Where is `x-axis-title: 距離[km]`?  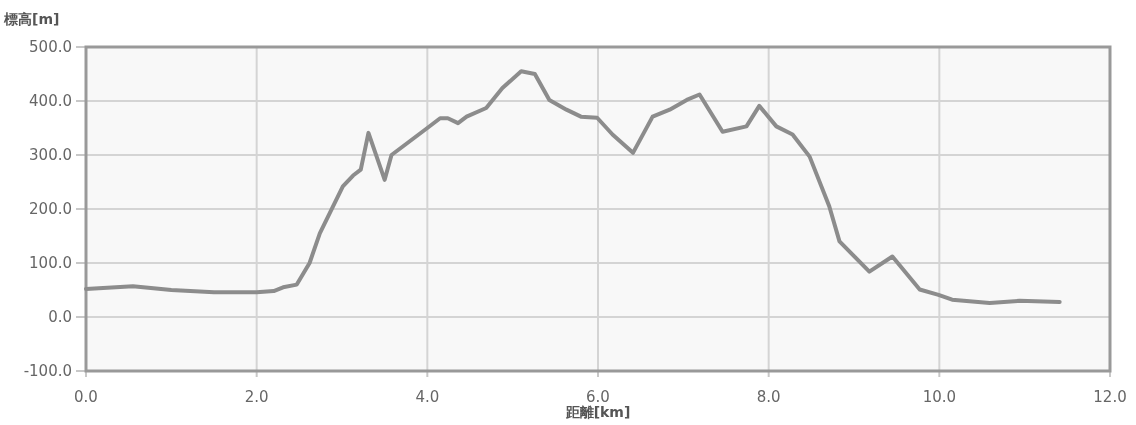
x-axis-title: 距離[km] is located at coordinates (597, 412).